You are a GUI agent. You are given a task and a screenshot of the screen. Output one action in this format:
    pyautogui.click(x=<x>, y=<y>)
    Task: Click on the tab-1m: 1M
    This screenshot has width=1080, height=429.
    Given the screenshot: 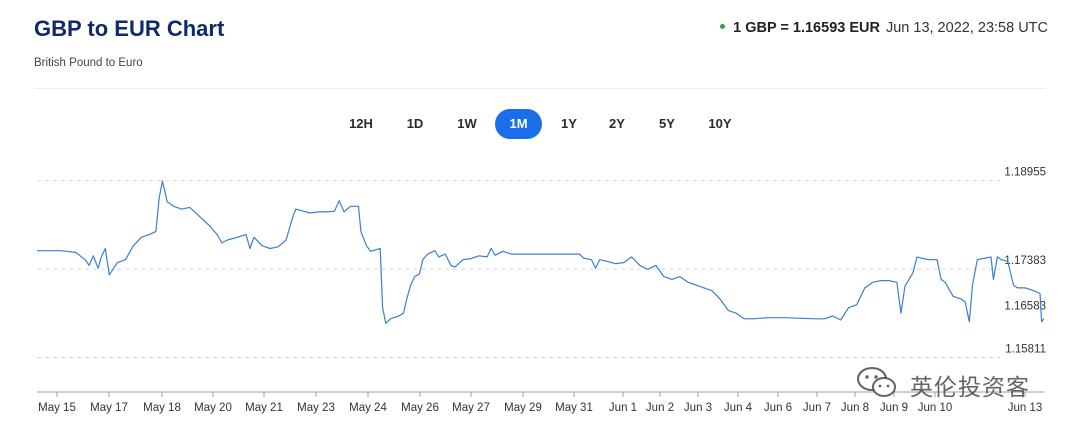 What is the action you would take?
    pyautogui.click(x=518, y=124)
    